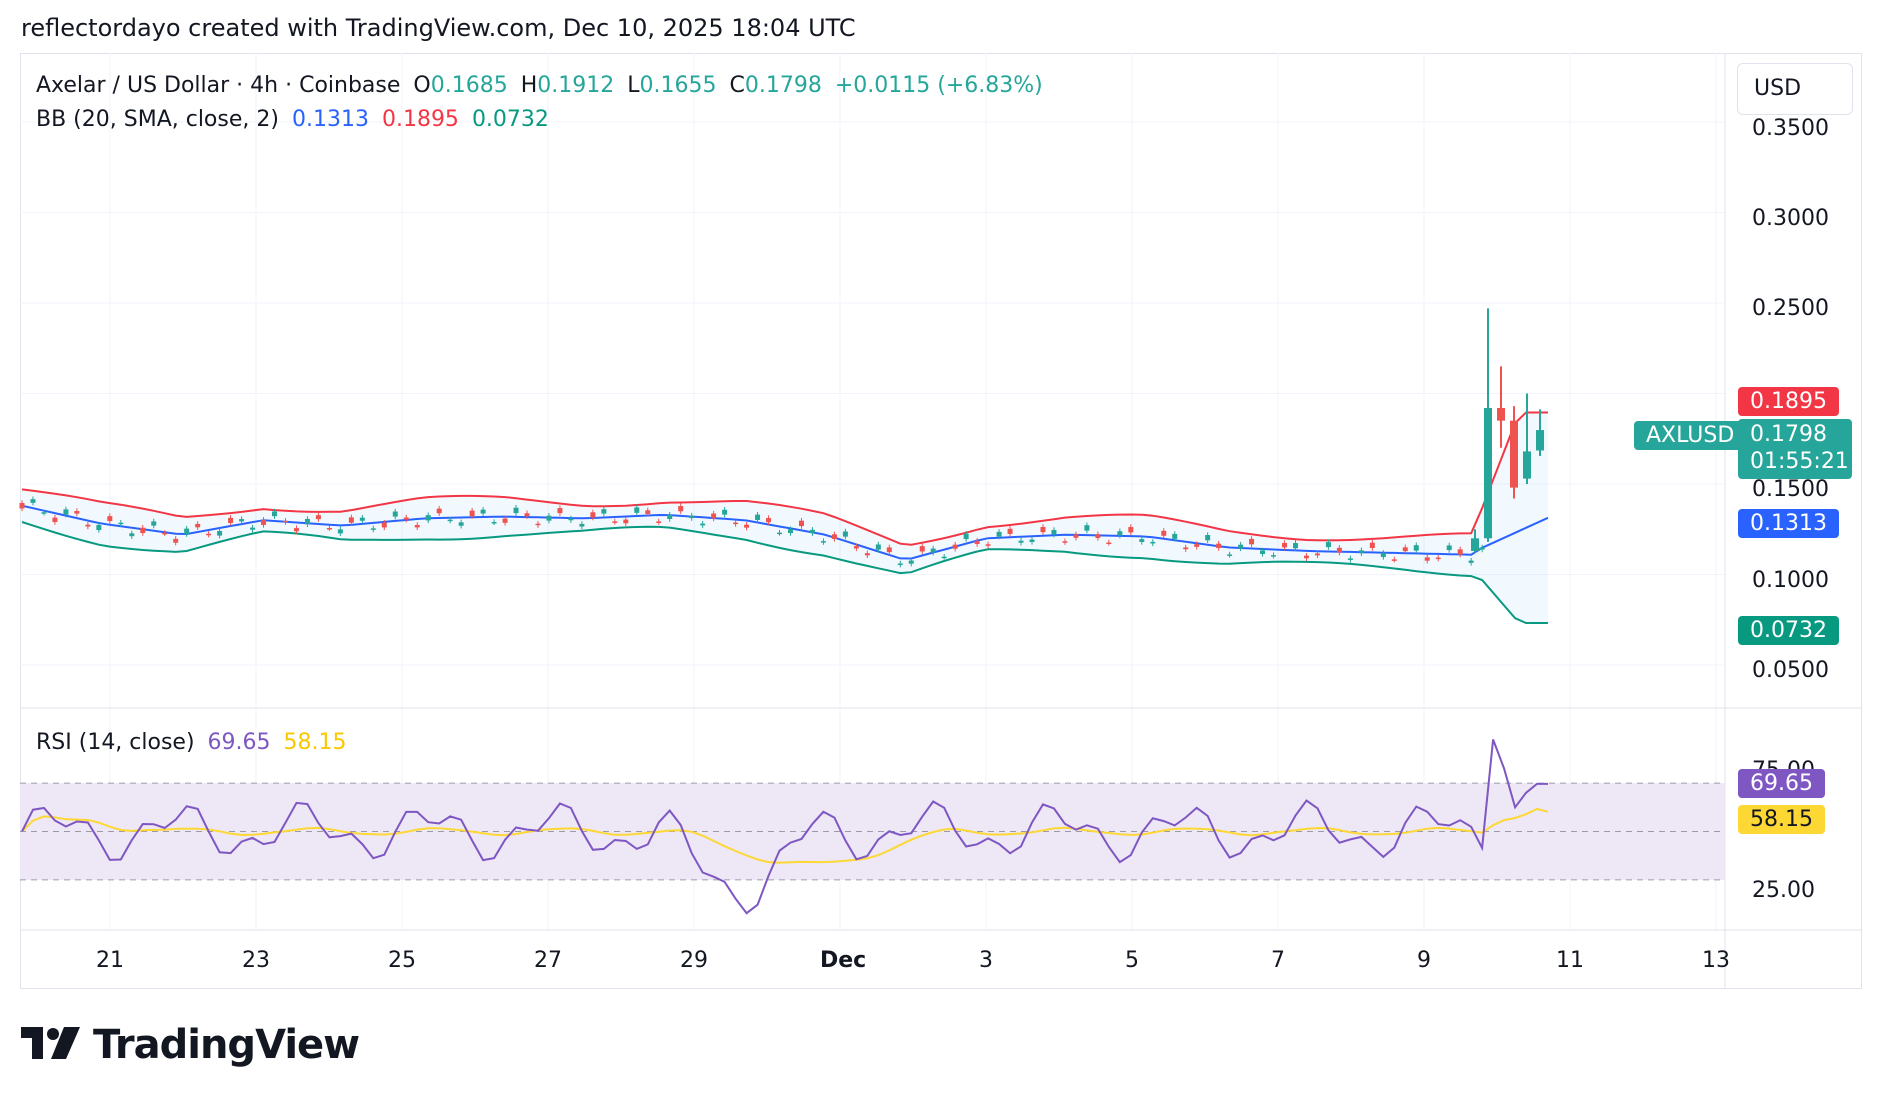 The image size is (1878, 1106). Describe the element at coordinates (938, 85) in the screenshot. I see `ohlc-change: +0.0115 (+6.83%)` at that location.